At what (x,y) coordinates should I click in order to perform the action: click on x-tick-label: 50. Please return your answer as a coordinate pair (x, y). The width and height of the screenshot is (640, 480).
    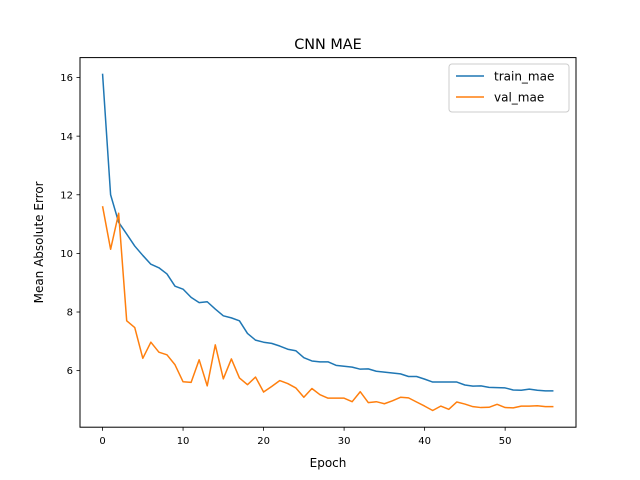
    Looking at the image, I should click on (505, 441).